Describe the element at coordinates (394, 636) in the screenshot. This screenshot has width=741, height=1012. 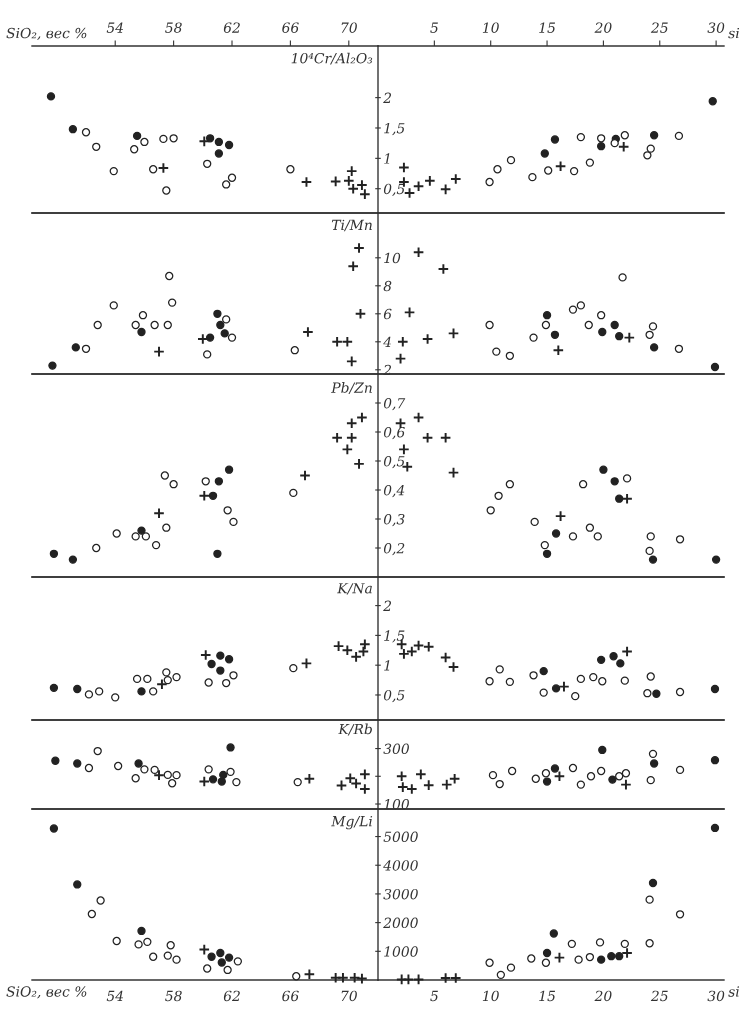
I see `y-tick-label: 1,5` at that location.